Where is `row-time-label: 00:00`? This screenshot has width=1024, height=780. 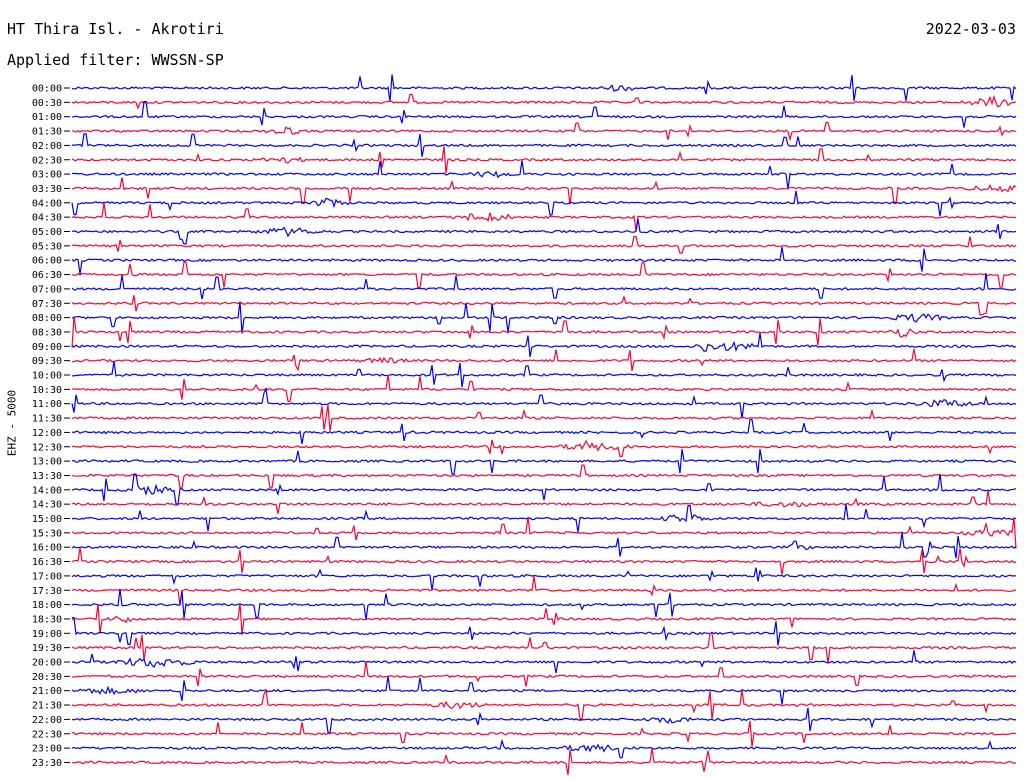
row-time-label: 00:00 is located at coordinates (47, 89).